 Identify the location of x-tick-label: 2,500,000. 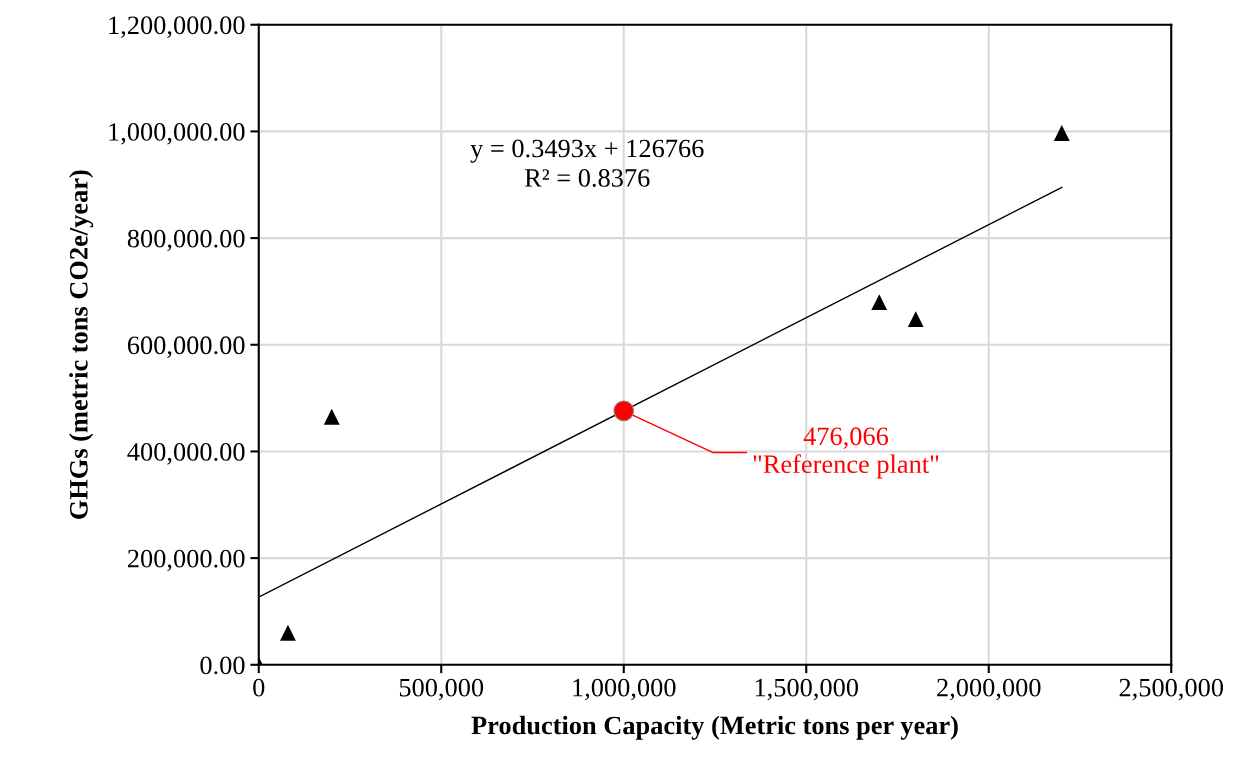
(1171, 689).